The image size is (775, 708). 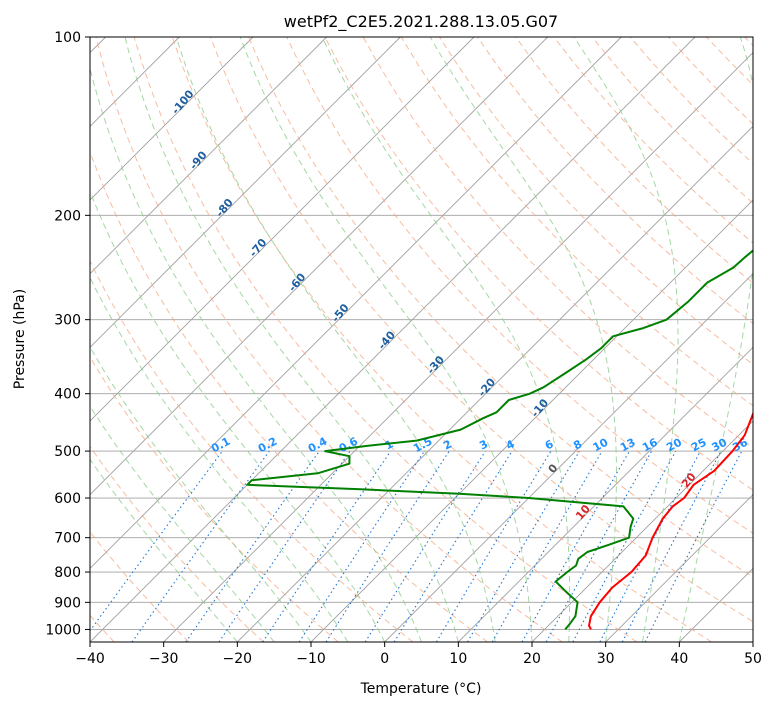 What do you see at coordinates (67, 603) in the screenshot?
I see `y-tick-label: 900` at bounding box center [67, 603].